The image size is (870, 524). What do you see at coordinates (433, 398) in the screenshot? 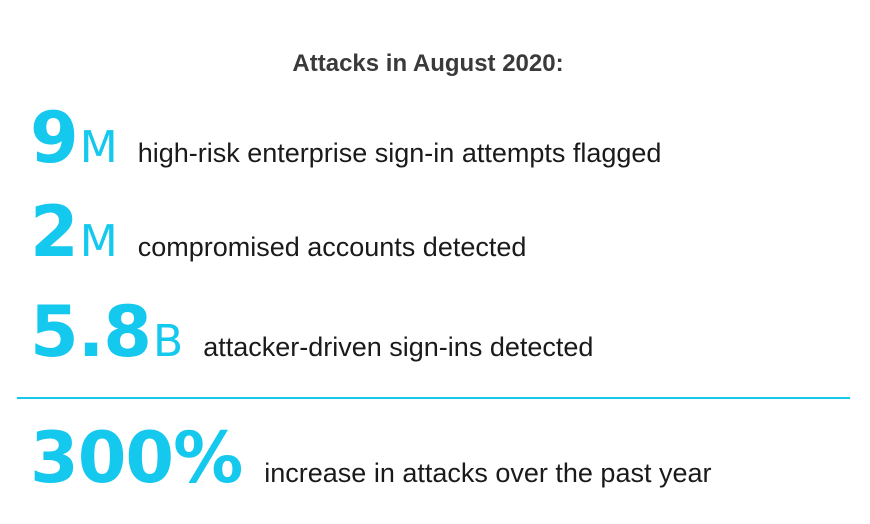
I see `divider` at bounding box center [433, 398].